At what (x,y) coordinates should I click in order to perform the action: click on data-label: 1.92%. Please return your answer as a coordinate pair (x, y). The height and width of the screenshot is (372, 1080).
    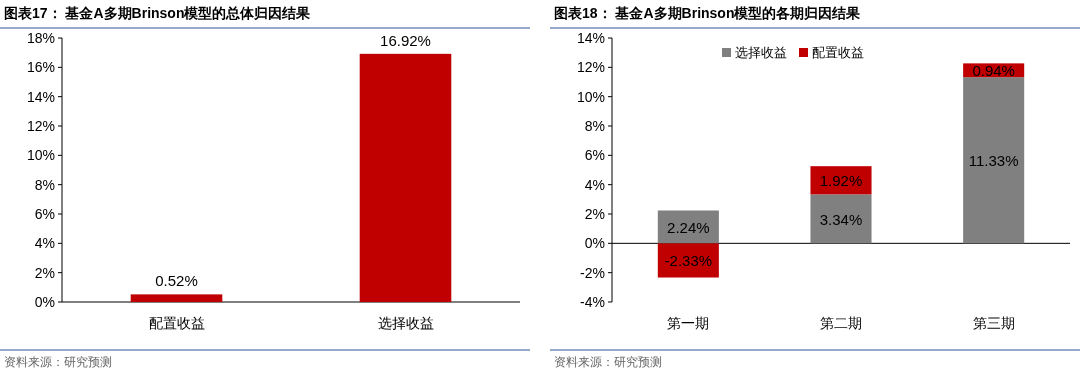
    Looking at the image, I should click on (841, 181).